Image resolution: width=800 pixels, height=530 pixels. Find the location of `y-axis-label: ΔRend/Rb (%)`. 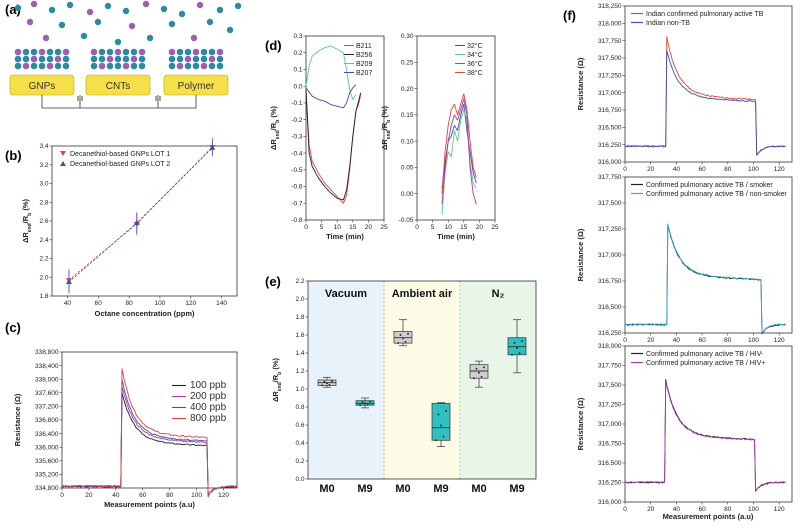

y-axis-label: ΔRend/Rb (%) is located at coordinates (386, 127).